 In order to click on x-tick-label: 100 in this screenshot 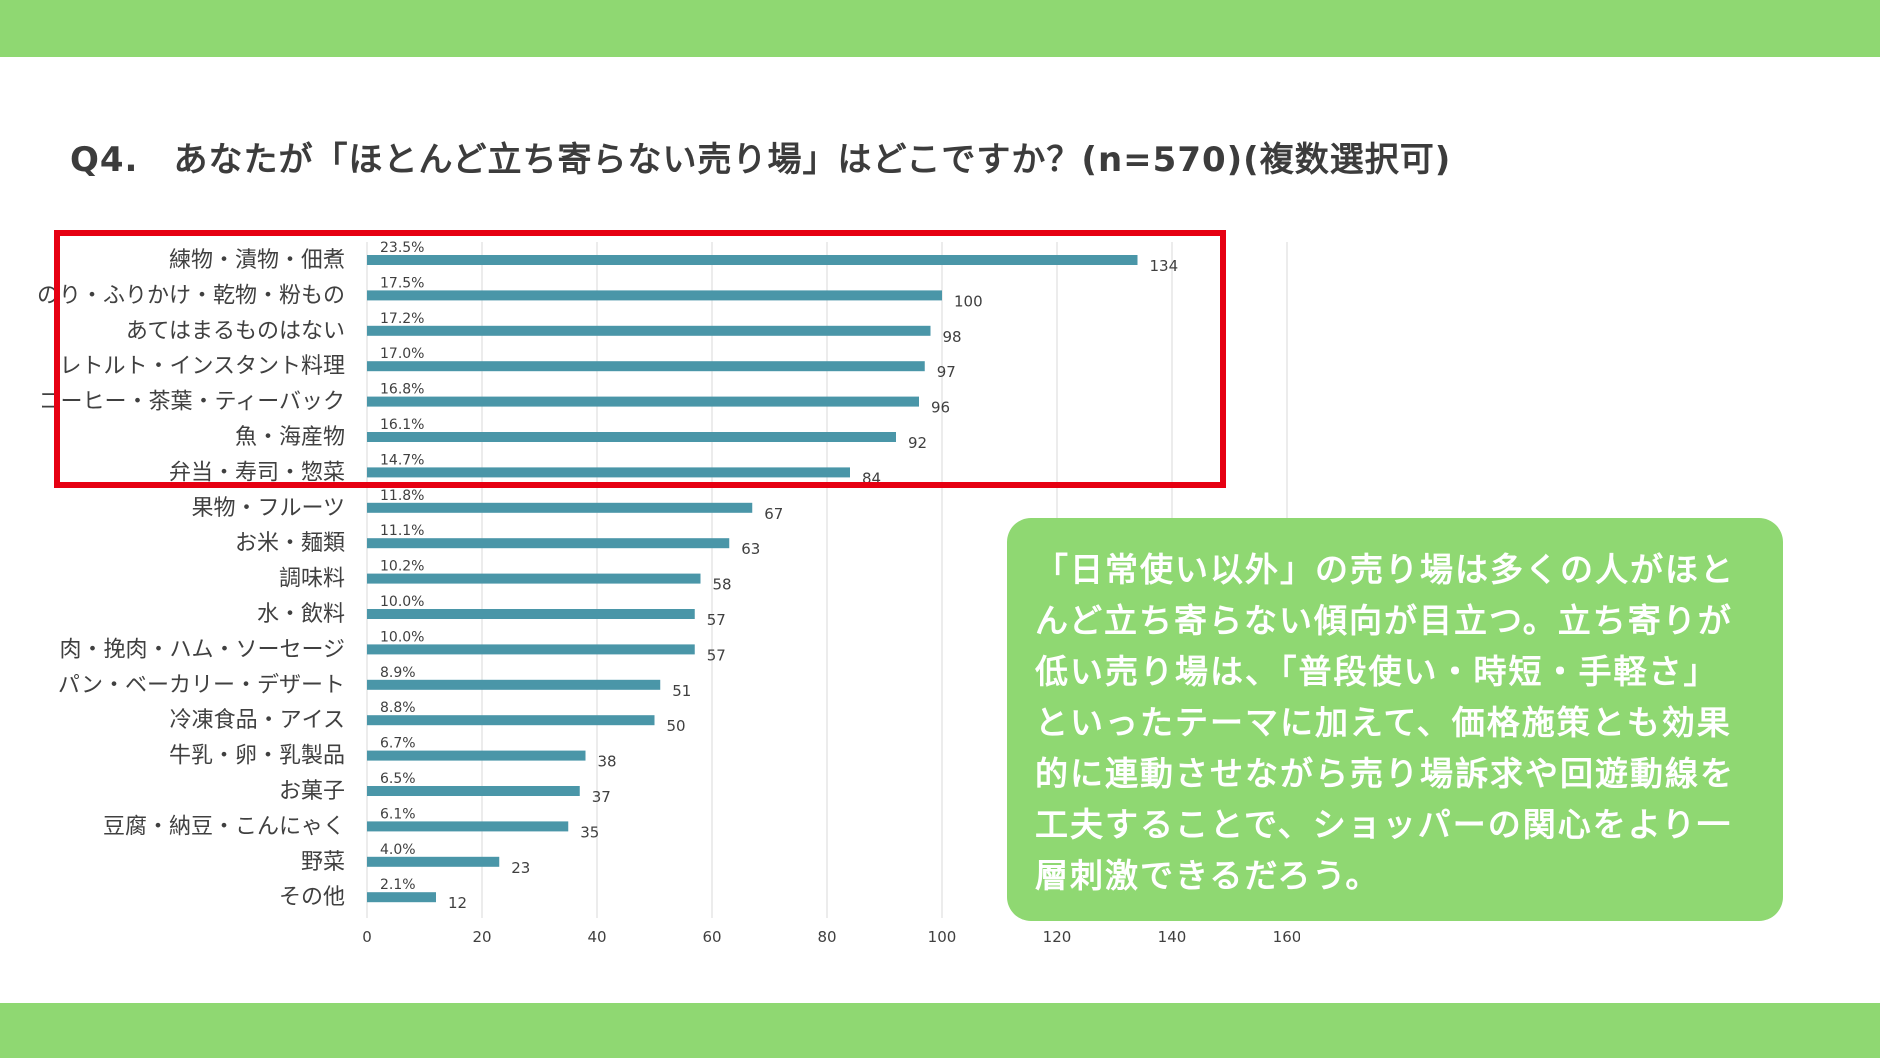, I will do `click(942, 937)`.